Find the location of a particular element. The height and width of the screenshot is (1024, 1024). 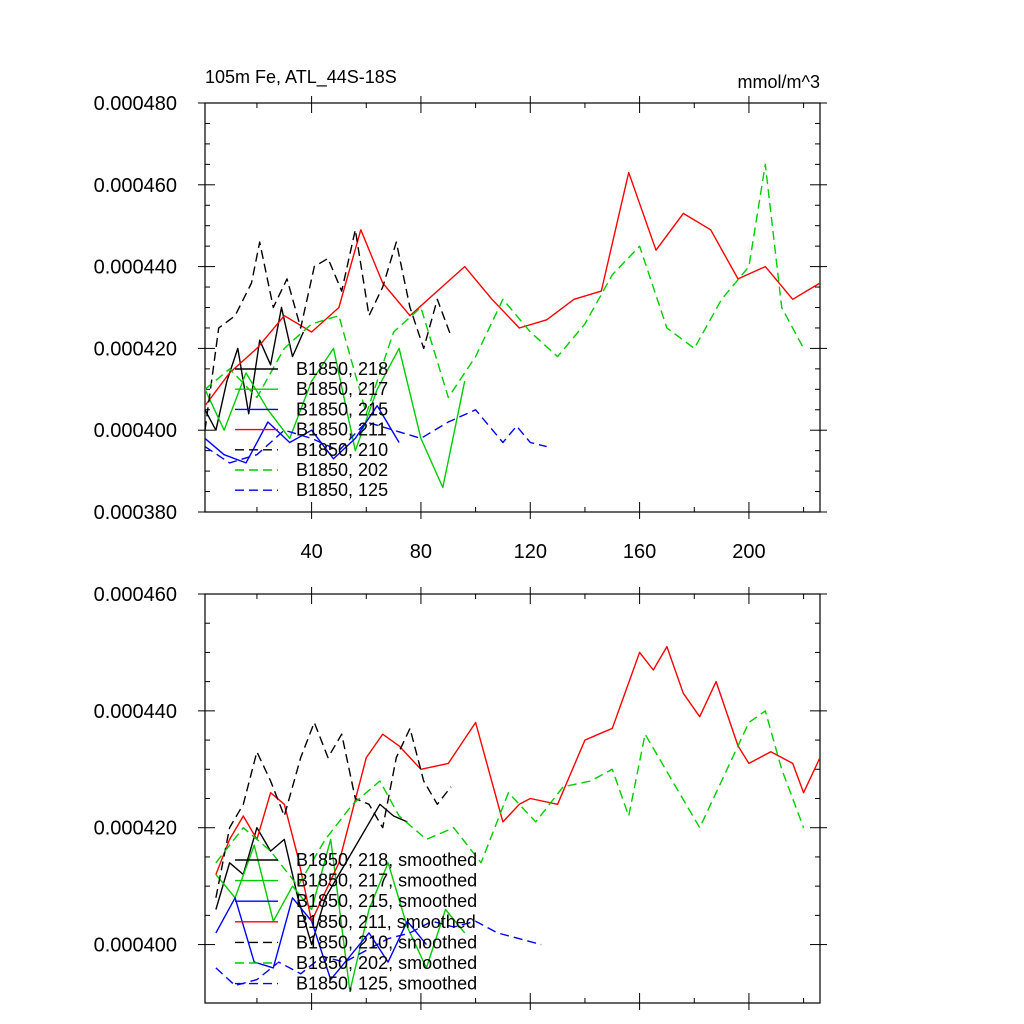

top-title-right: mmol/m^3 is located at coordinates (779, 82).